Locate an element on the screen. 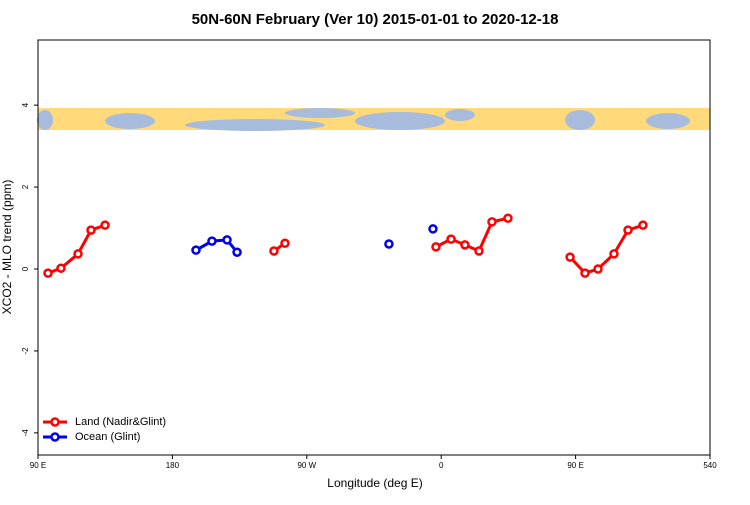  x-tick-label: 540 is located at coordinates (710, 465).